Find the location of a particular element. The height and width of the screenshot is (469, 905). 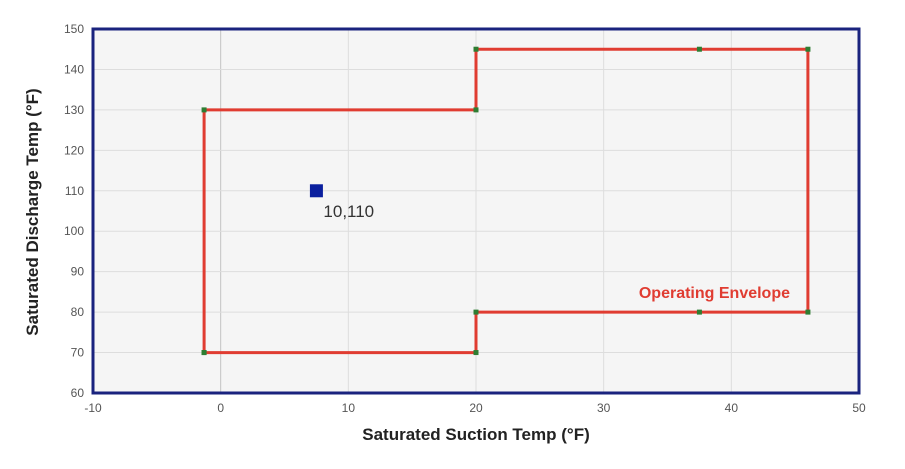

y-tick-label: 100 is located at coordinates (74, 231).